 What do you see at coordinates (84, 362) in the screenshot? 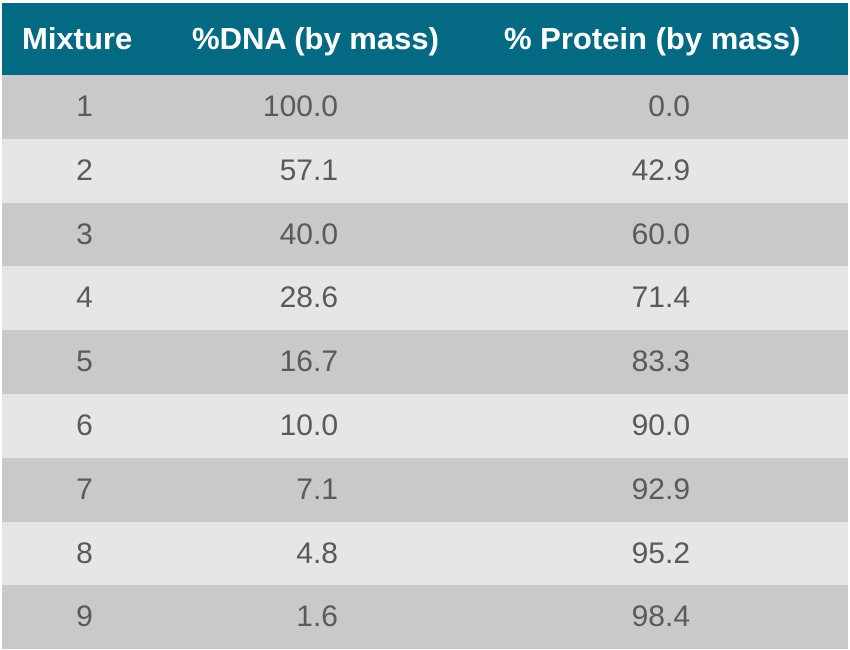
I see `cell-mixture: 5` at bounding box center [84, 362].